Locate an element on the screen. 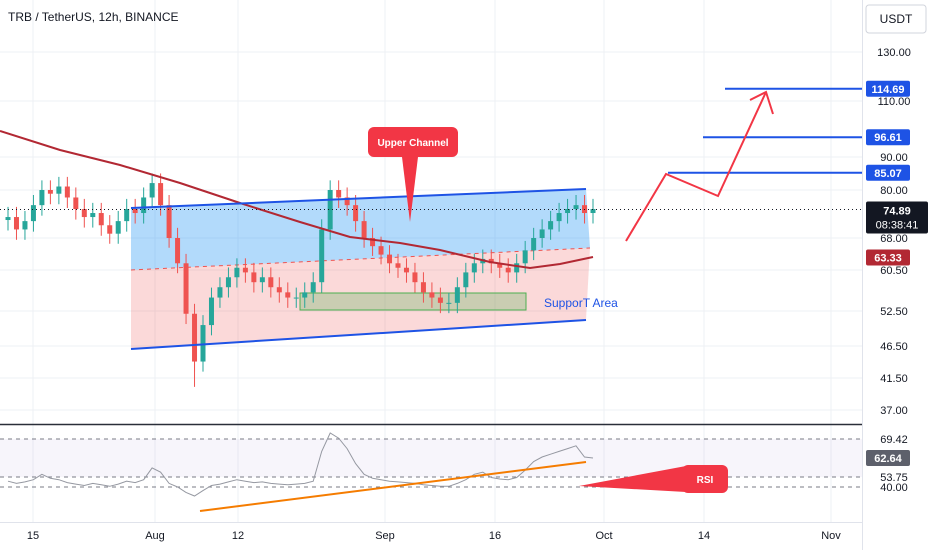 The width and height of the screenshot is (932, 550). upper-channel-label: Upper Channel is located at coordinates (412, 143).